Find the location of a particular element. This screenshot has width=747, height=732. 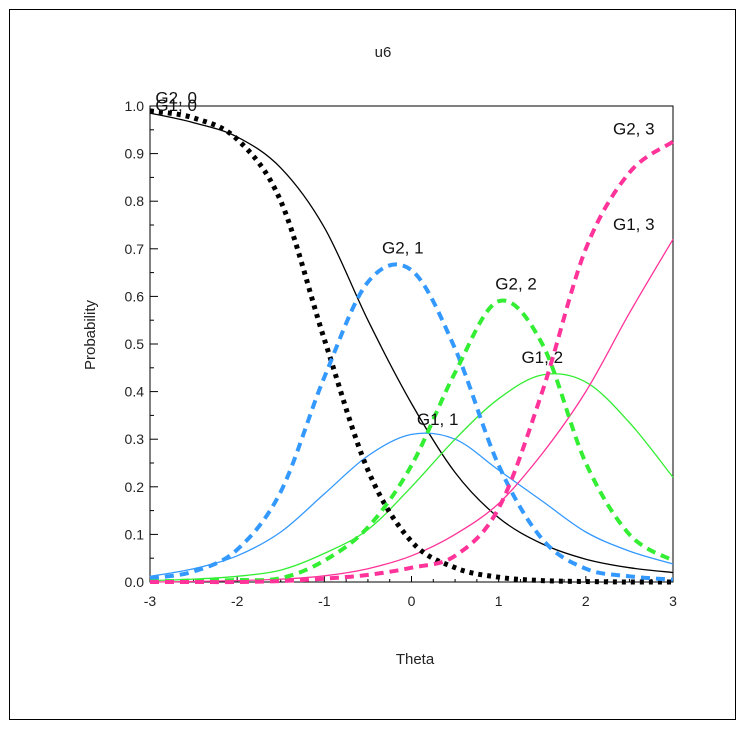

y-tick-label: 0.3 is located at coordinates (135, 439).